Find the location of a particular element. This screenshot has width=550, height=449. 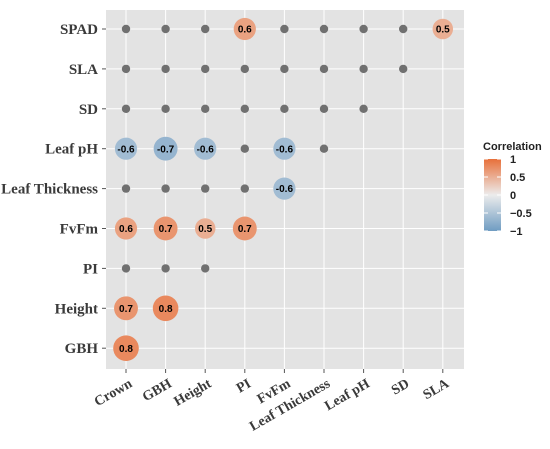

dot-pi-gbh is located at coordinates (165, 268).